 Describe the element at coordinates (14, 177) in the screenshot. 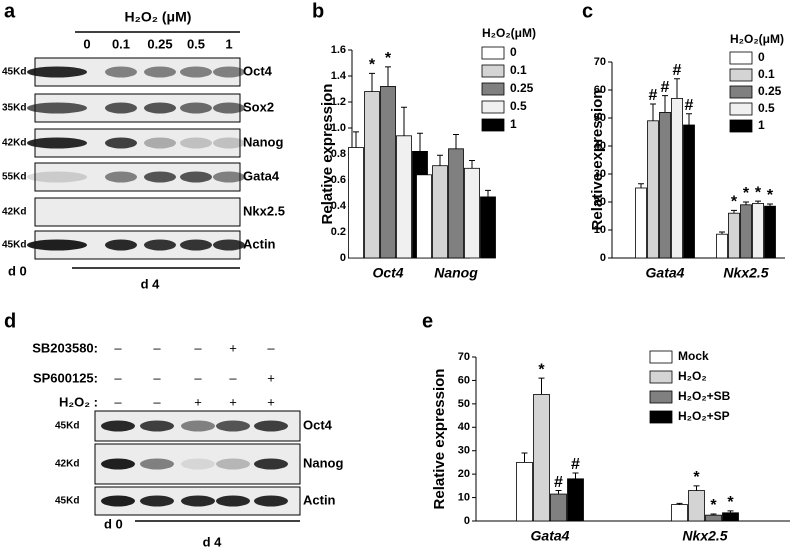

I see `size-label: 55Kd` at that location.